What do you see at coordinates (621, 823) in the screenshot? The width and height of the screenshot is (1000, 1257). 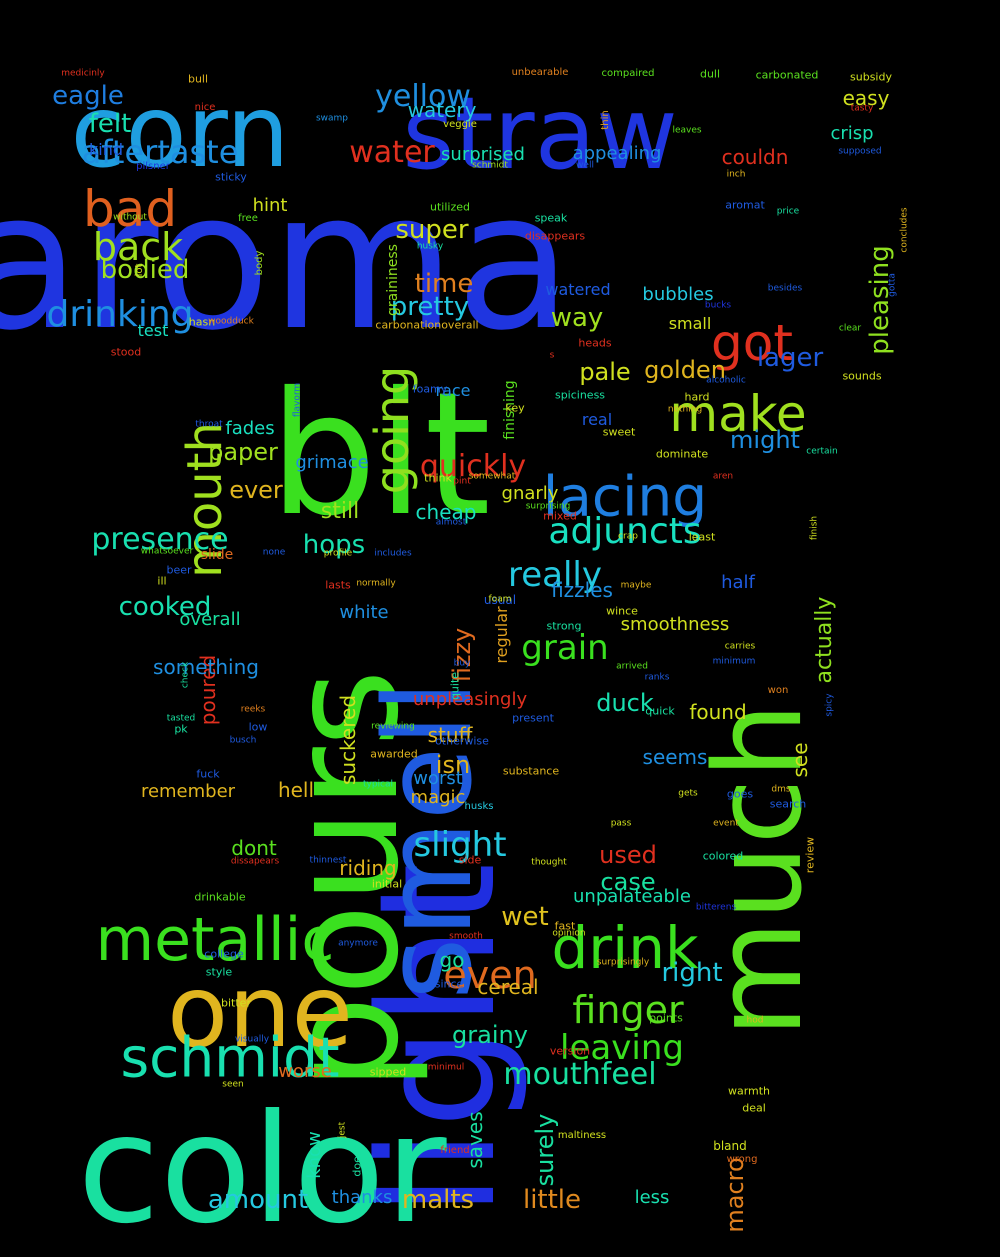 I see `word-pass: pass` at bounding box center [621, 823].